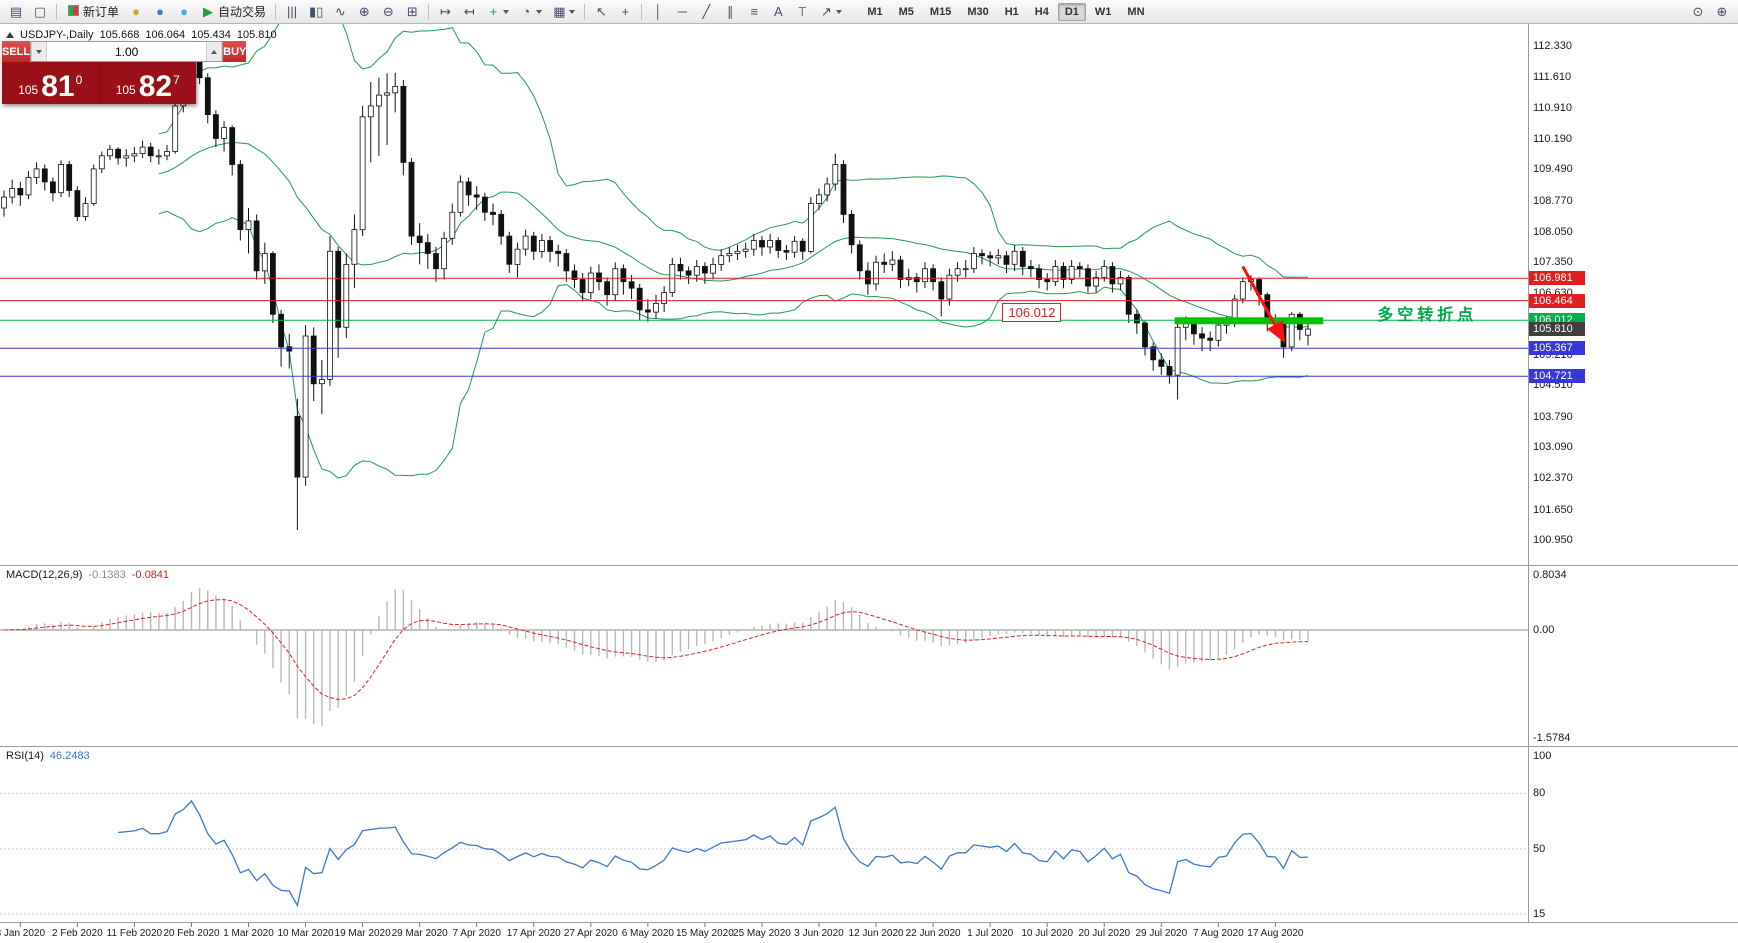 The image size is (1738, 943). I want to click on timeframe-m1-button: M1, so click(875, 11).